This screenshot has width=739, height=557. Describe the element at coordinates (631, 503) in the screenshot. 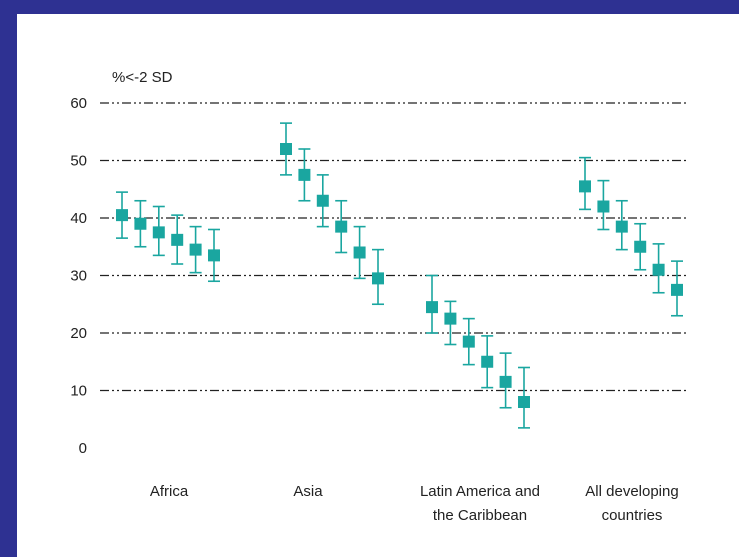

I see `category-label: All developing countries` at that location.